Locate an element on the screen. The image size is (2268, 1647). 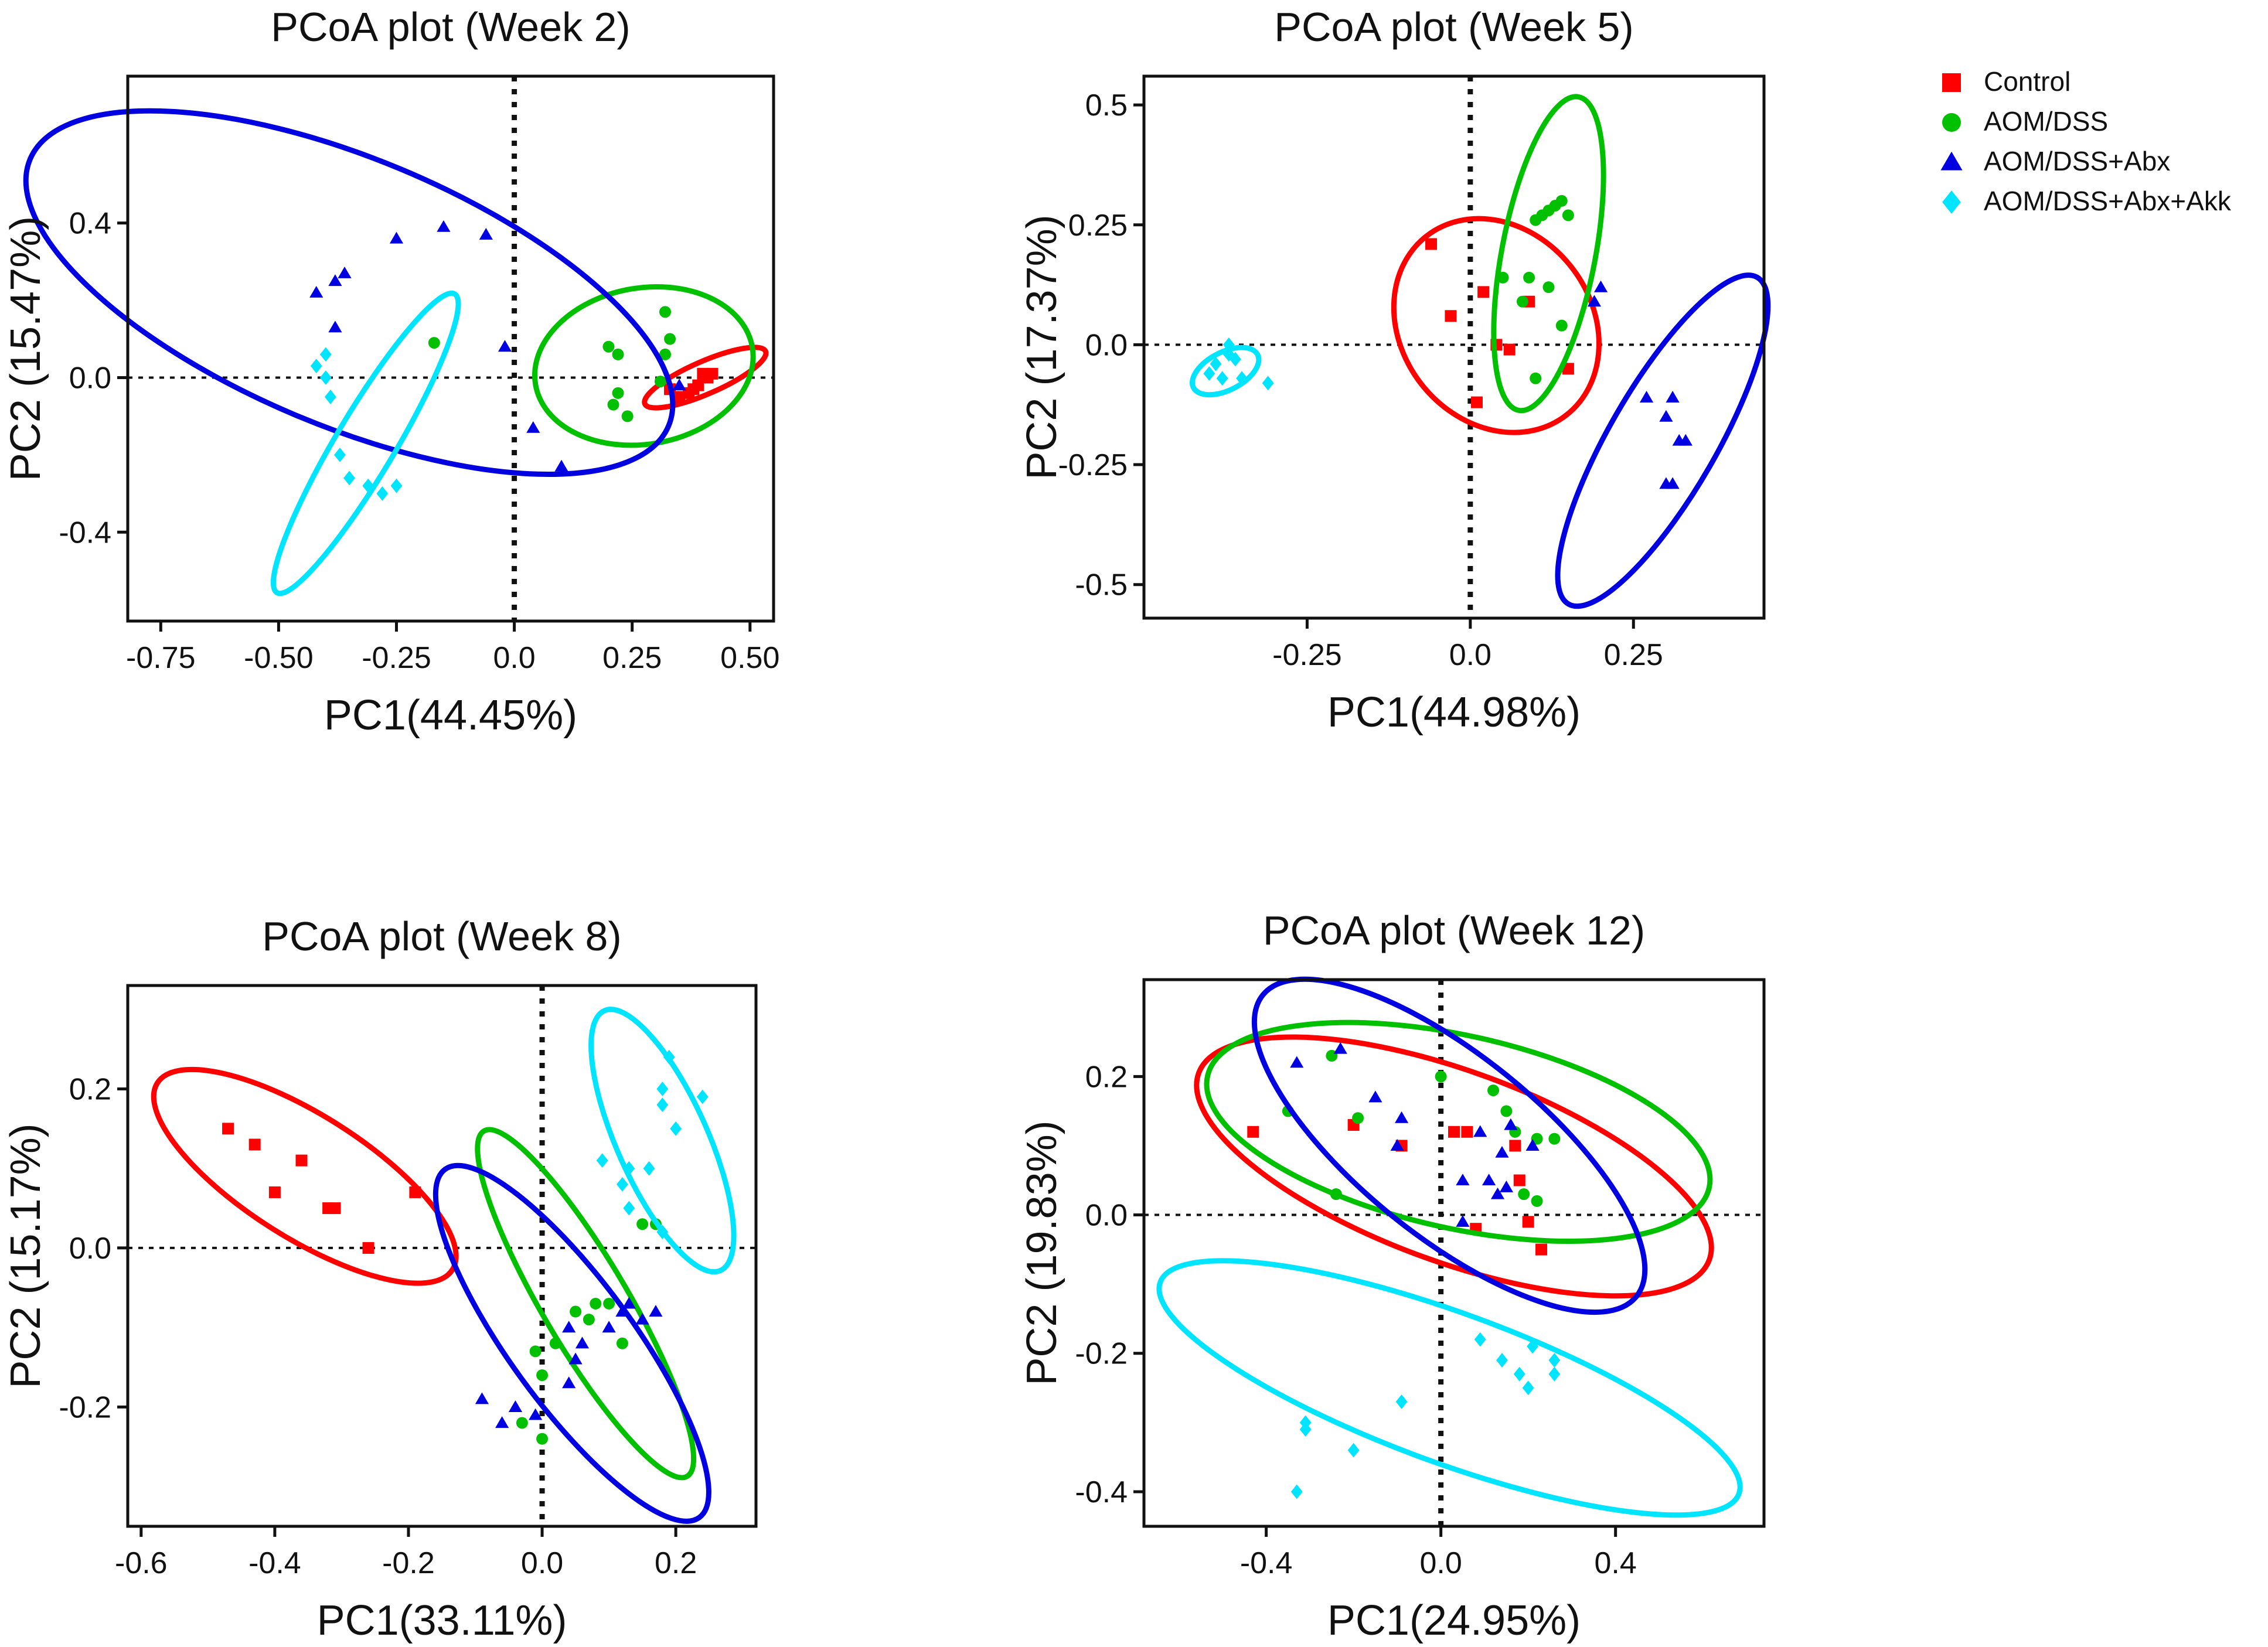
x-tick-label: -0.25 is located at coordinates (1307, 655).